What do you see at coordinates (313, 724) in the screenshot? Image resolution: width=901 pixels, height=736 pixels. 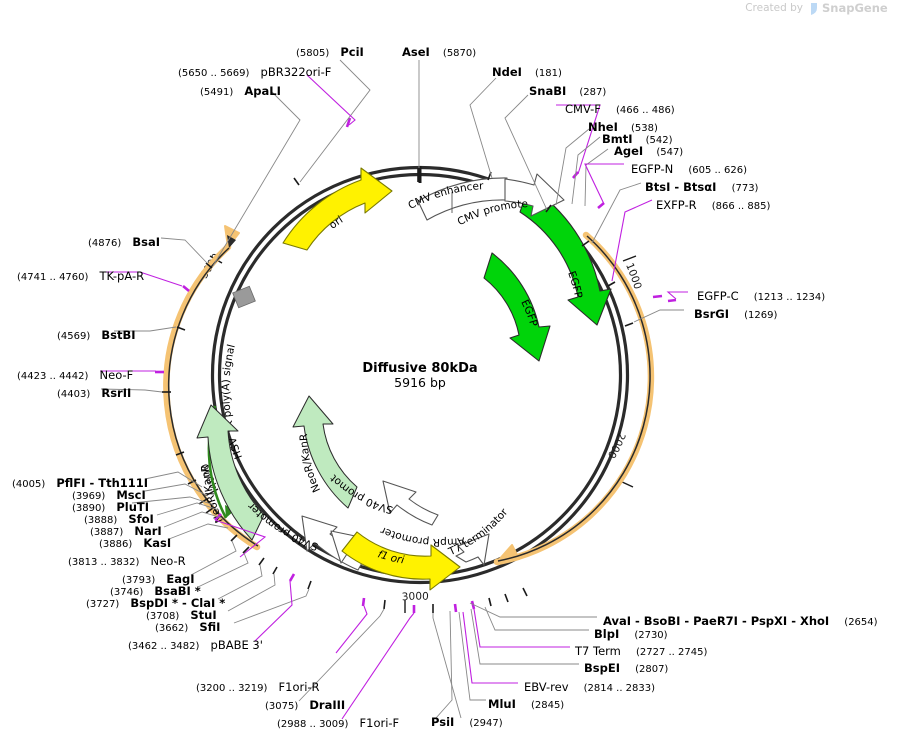 I see `label-f1ori-f-position: (2988 .. 3009)` at bounding box center [313, 724].